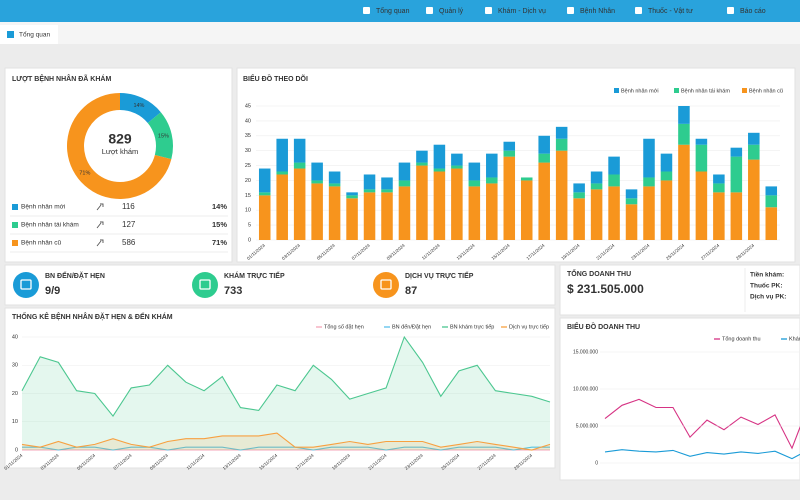  I want to click on nav-item: Quản lý, so click(451, 11).